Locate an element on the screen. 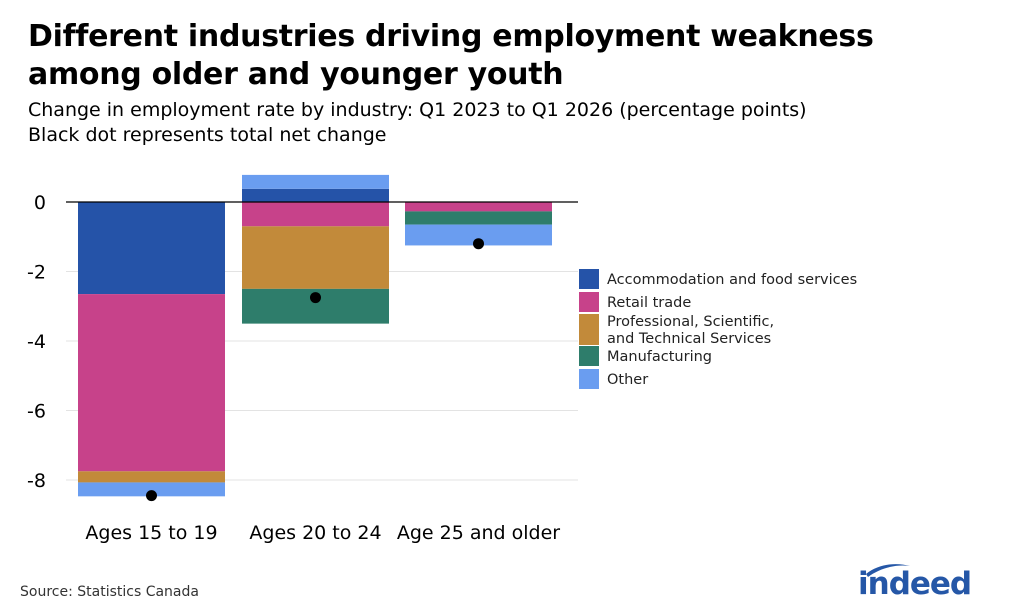 The width and height of the screenshot is (1024, 614). legend-label: Accommodation and food services is located at coordinates (732, 280).